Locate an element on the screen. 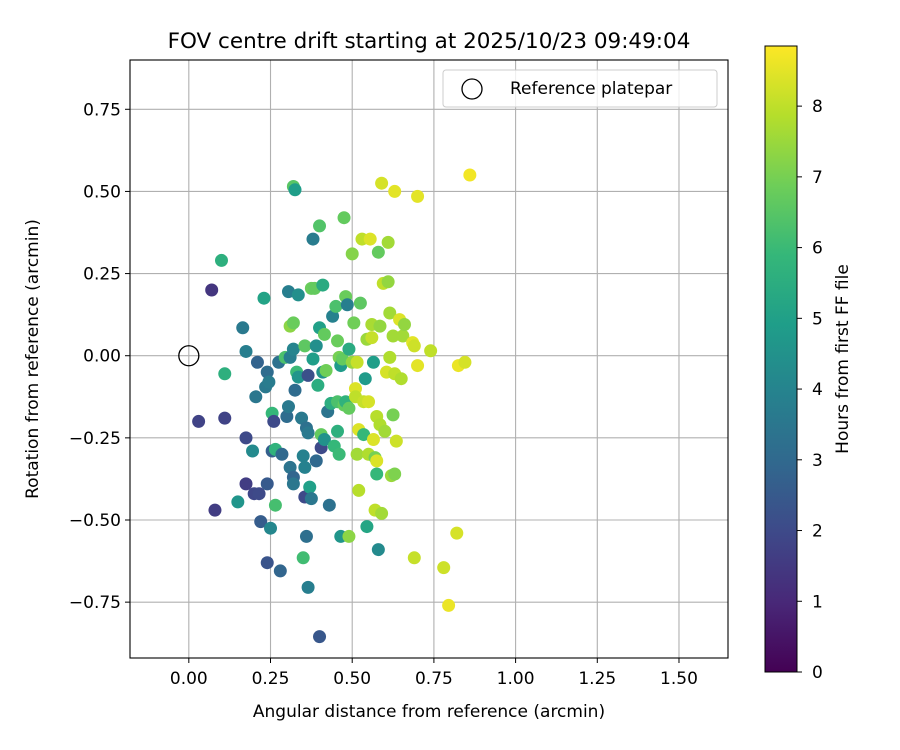 This screenshot has width=900, height=750. colorbar-tick-label: 0 is located at coordinates (817, 673).